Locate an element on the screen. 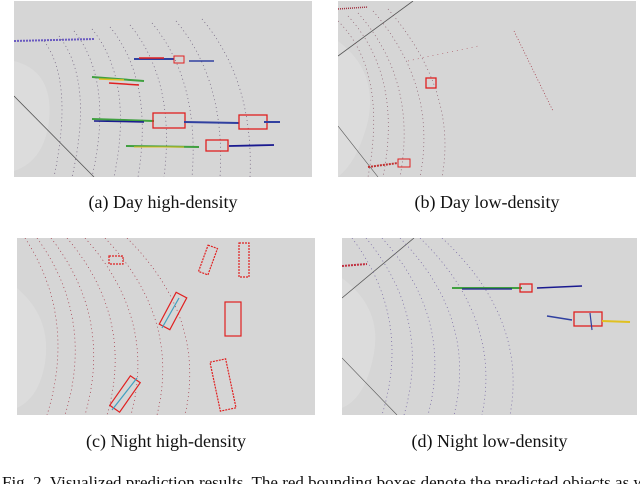  caption-b: (b) Day low-density is located at coordinates (487, 202).